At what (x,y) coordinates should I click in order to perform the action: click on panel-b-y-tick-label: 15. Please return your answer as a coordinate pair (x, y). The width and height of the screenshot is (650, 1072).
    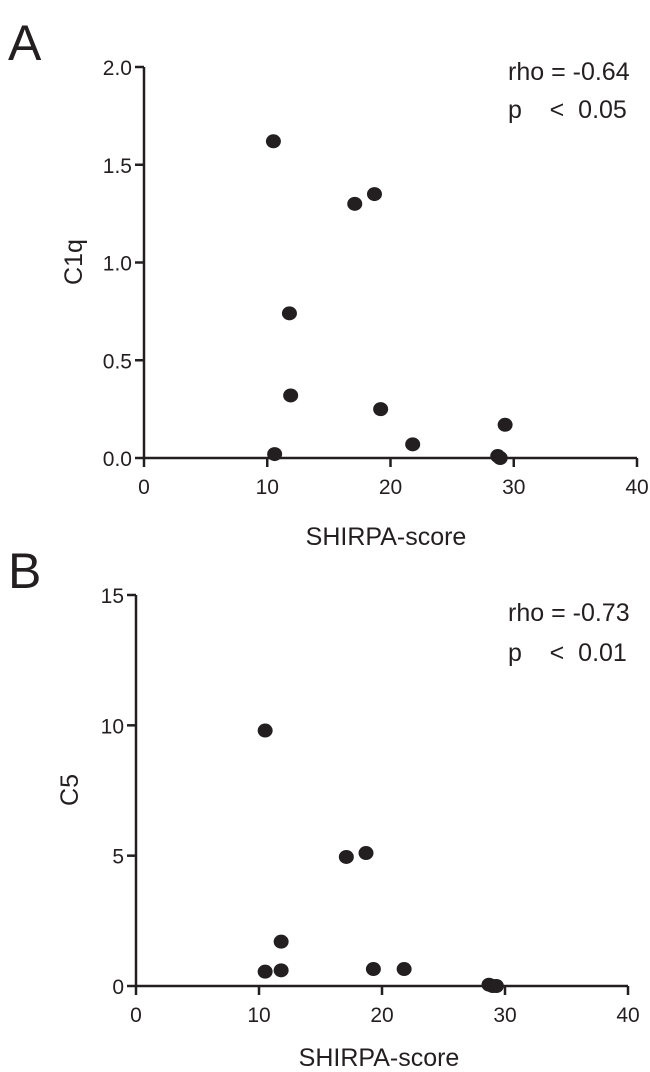
    Looking at the image, I should click on (112, 596).